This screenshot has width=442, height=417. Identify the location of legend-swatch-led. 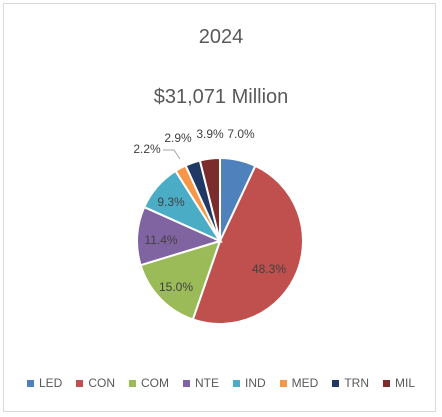
(30, 383).